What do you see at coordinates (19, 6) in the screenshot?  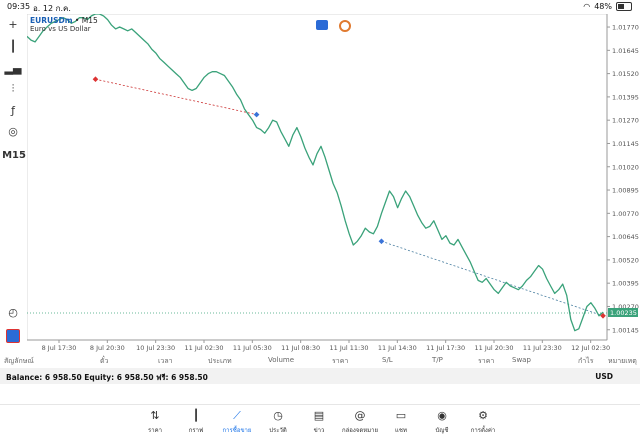 I see `status-time: 09:35` at bounding box center [19, 6].